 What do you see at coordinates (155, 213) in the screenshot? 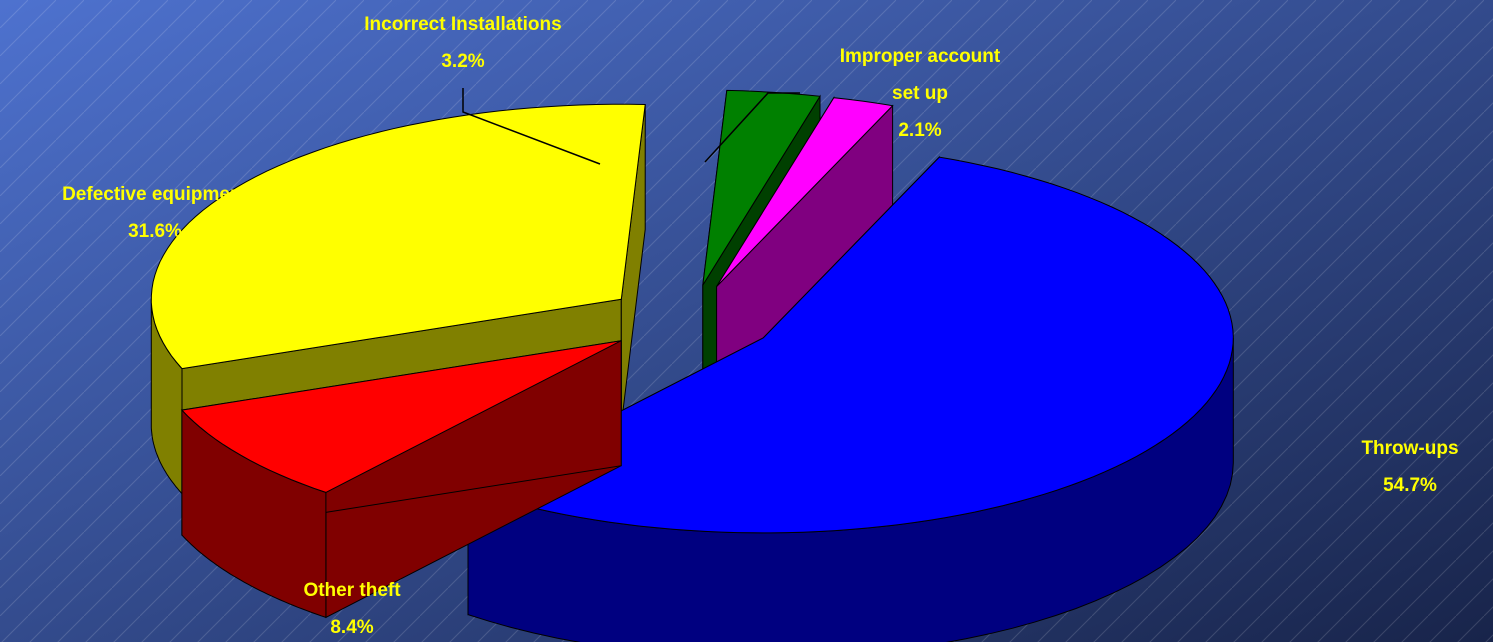
I see `slice-label: Defective equipment 31.6%` at bounding box center [155, 213].